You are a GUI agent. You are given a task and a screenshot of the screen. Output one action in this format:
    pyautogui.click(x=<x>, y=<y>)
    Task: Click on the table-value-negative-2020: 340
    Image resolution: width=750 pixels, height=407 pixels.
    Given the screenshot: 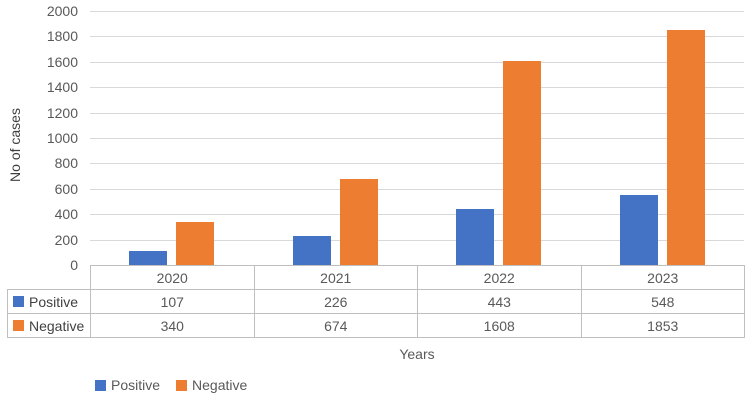 What is the action you would take?
    pyautogui.click(x=172, y=325)
    